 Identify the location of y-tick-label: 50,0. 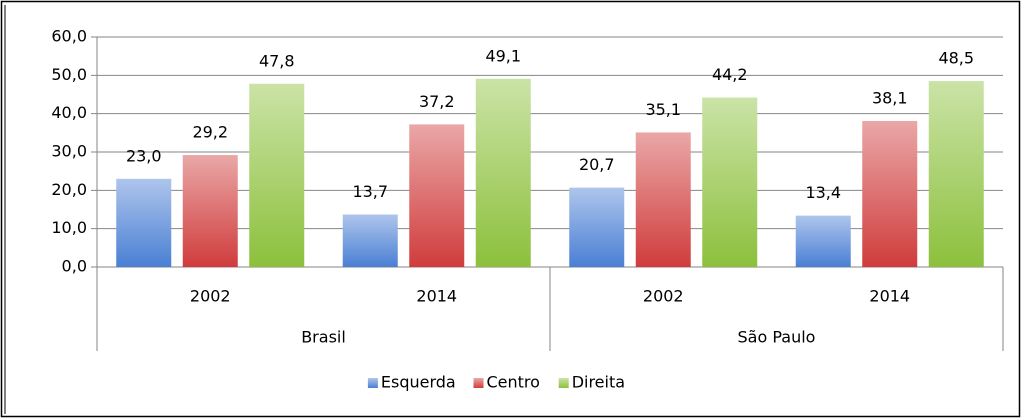
(69, 74).